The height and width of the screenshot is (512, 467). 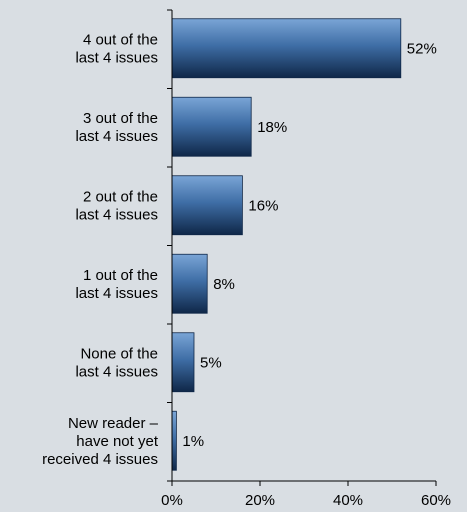 I want to click on category-label: 2 out of the, so click(x=120, y=196).